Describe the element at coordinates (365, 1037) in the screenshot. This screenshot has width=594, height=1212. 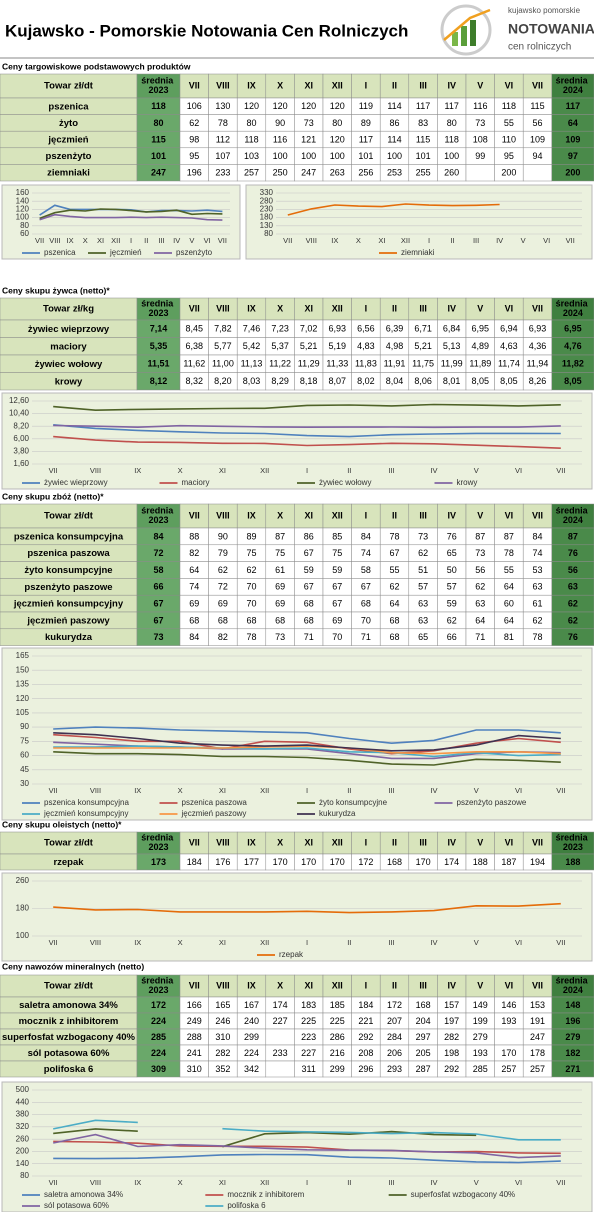
I see `cell-value: 292` at that location.